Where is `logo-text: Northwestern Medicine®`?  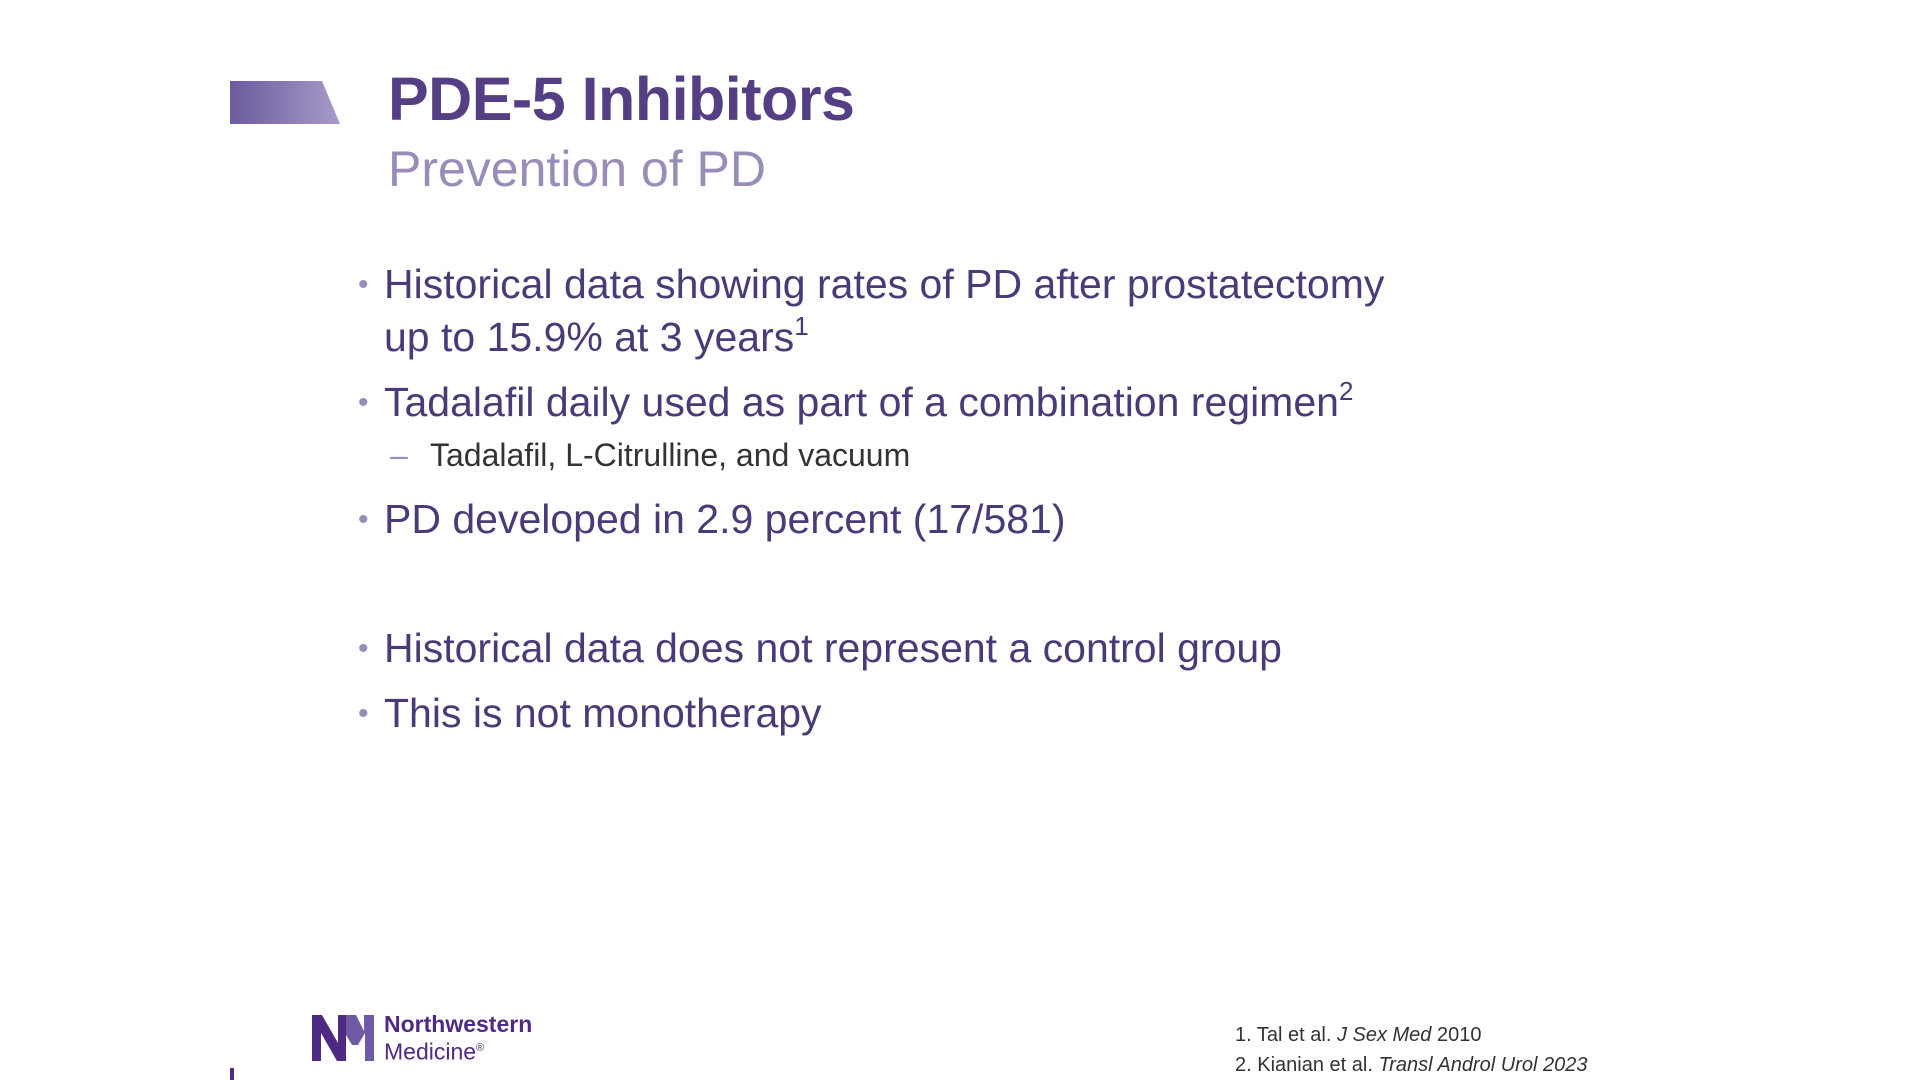
logo-text: Northwestern Medicine® is located at coordinates (458, 1038).